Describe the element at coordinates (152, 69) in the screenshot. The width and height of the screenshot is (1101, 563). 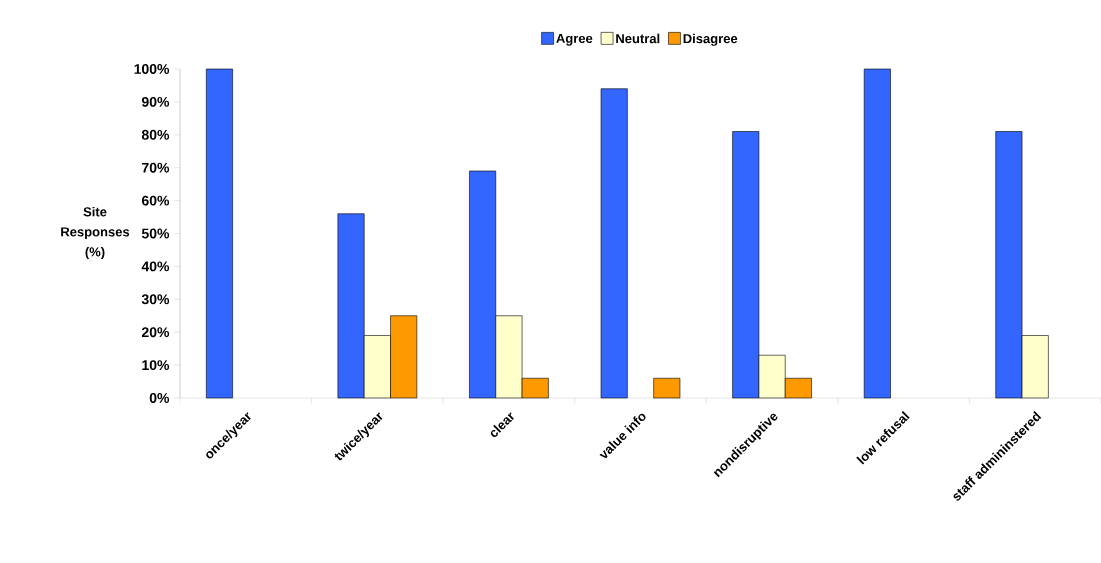
I see `y-tick-label: 100%` at that location.